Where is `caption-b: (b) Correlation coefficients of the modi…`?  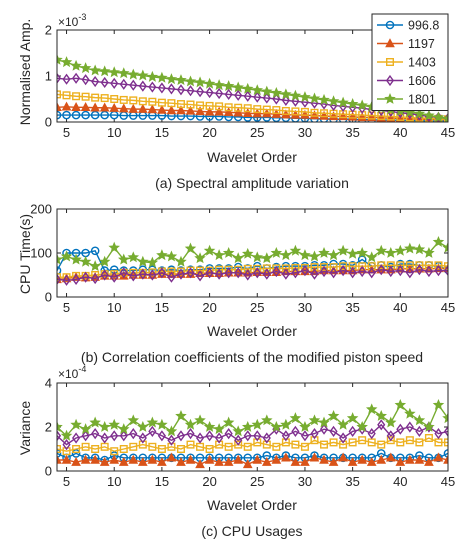
caption-b: (b) Correlation coefficients of the modi… is located at coordinates (252, 357).